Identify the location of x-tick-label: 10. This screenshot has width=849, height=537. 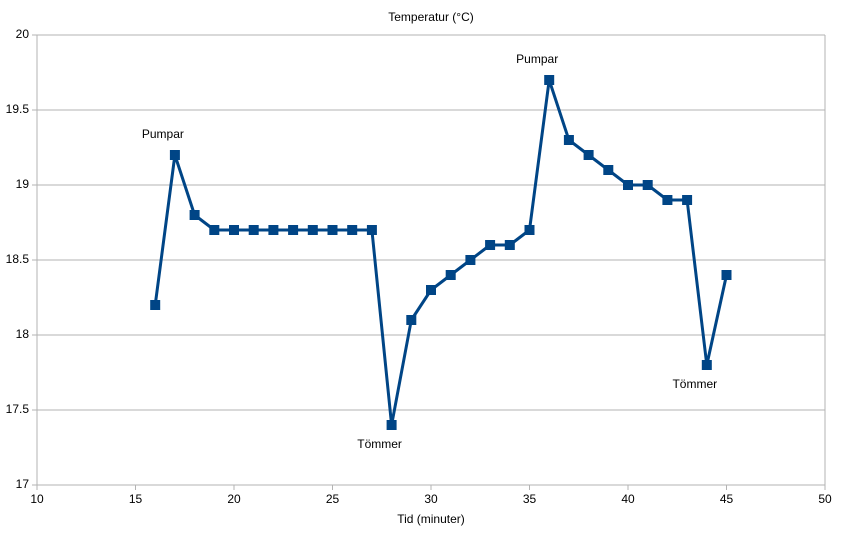
(37, 499).